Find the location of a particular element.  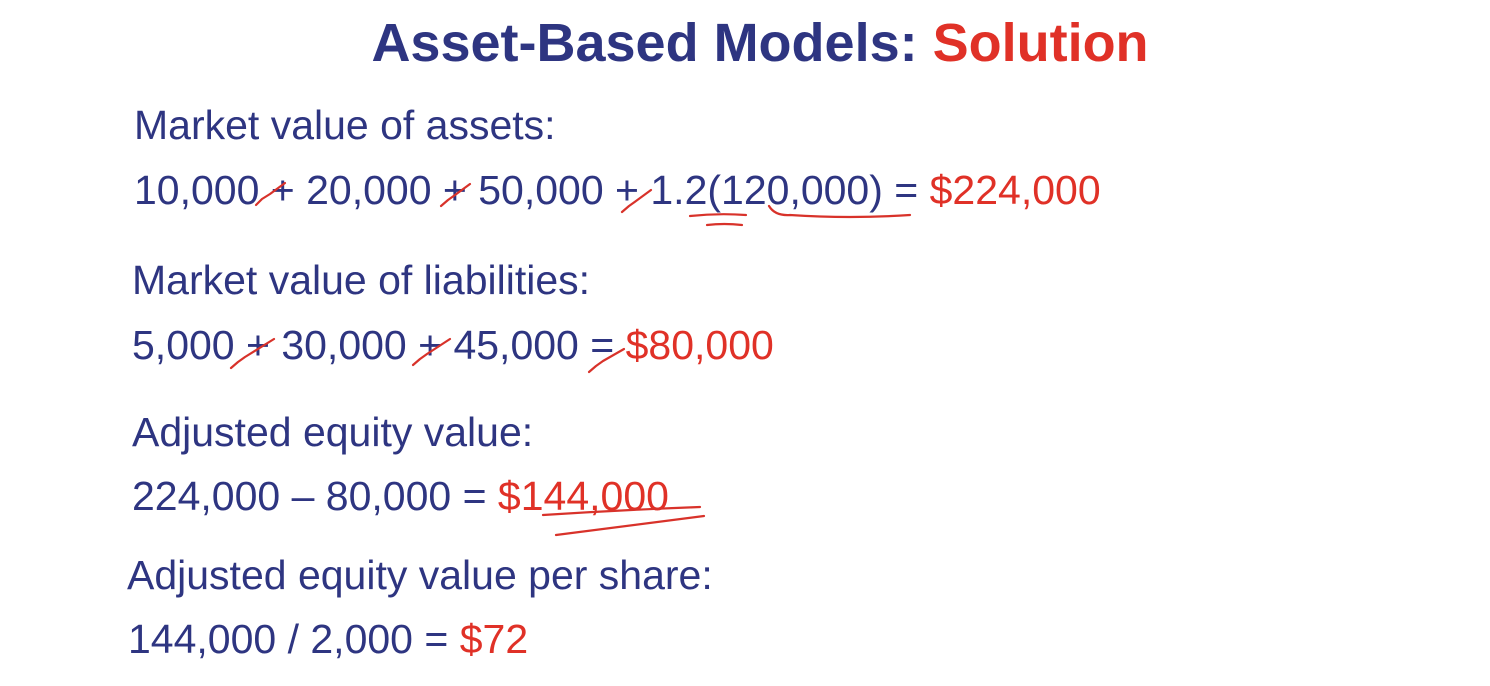

assets-result: $224,000 is located at coordinates (1015, 190).